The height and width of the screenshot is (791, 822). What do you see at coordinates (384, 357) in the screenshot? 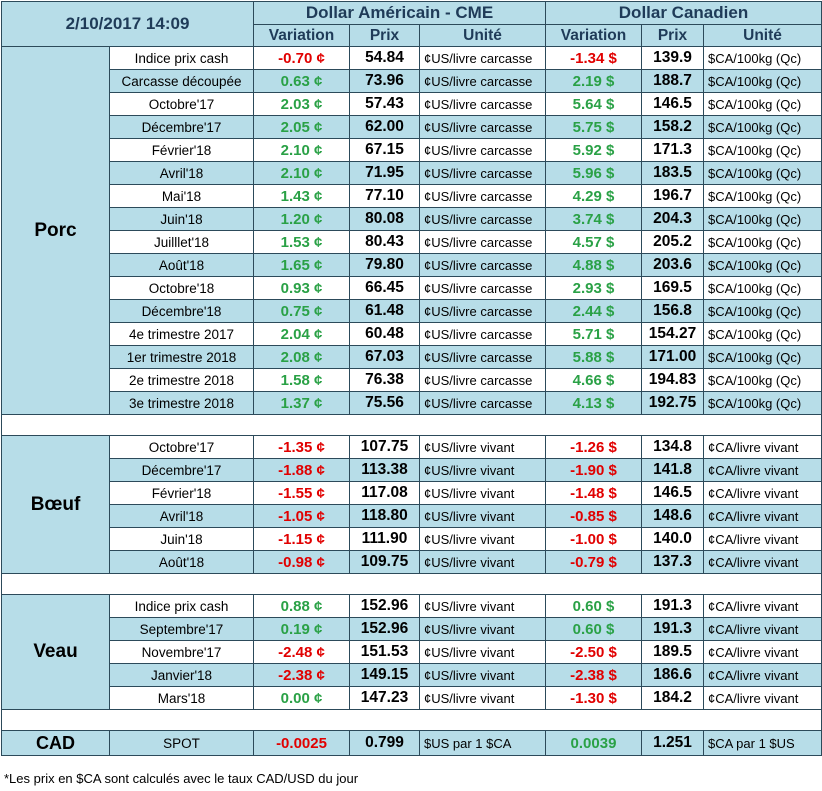
I see `usd-price: 67.03` at bounding box center [384, 357].